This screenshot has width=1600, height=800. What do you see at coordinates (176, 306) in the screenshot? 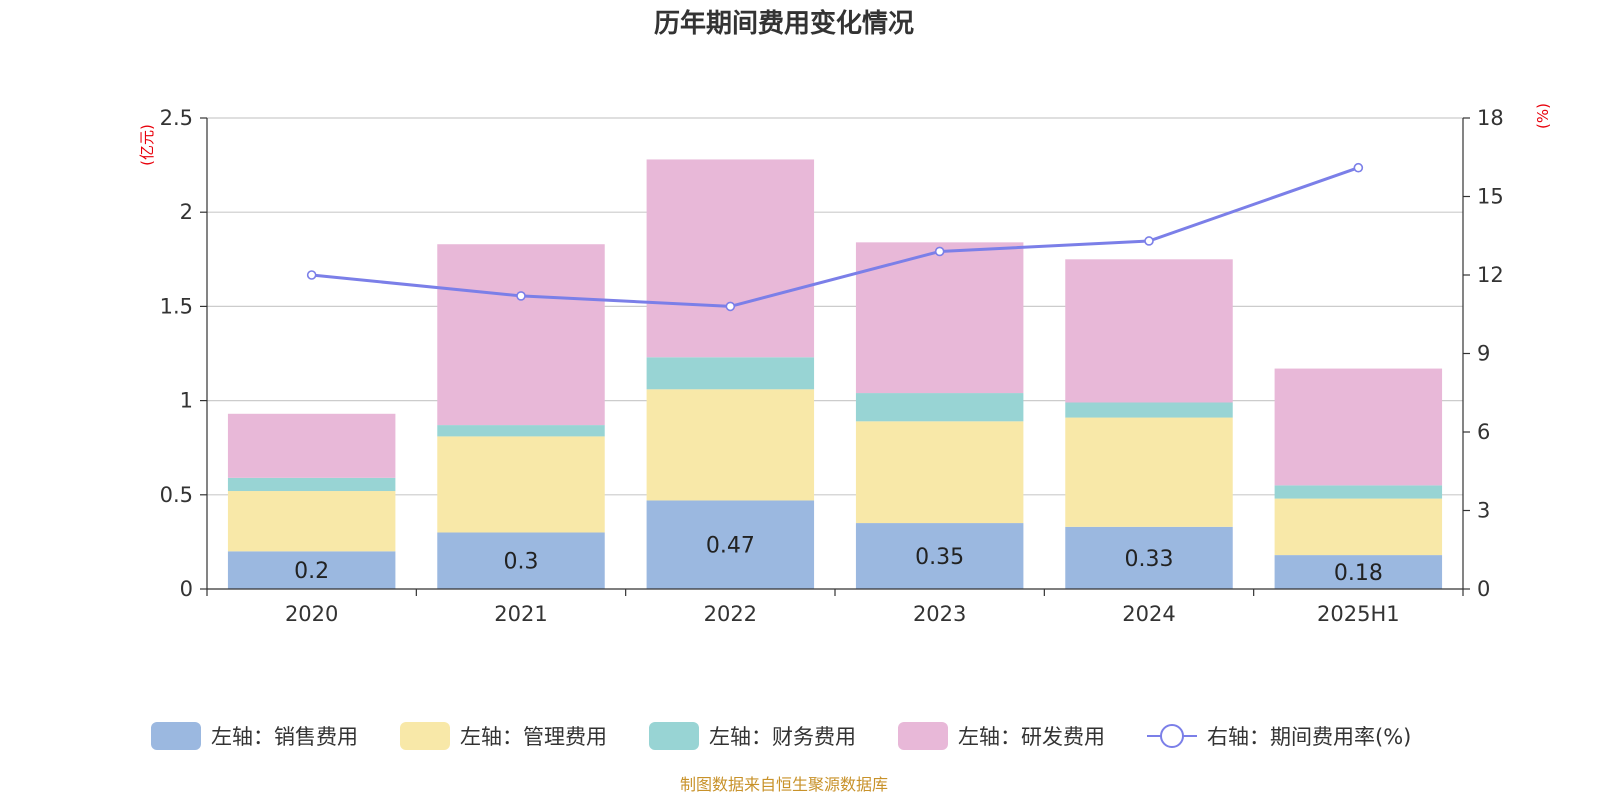
I see `left-axis-tick-label: 1.5` at bounding box center [176, 306].